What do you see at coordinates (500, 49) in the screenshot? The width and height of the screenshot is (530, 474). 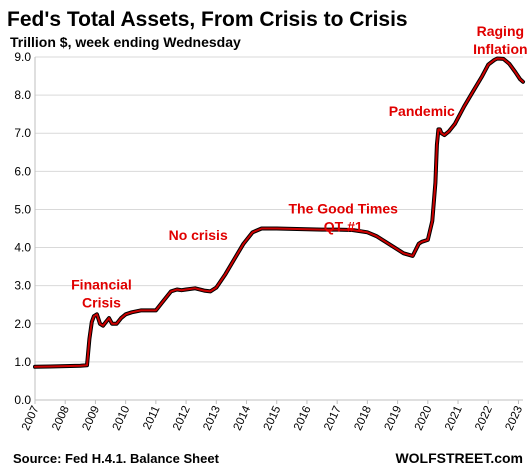 I see `annotation-label: Inflation` at bounding box center [500, 49].